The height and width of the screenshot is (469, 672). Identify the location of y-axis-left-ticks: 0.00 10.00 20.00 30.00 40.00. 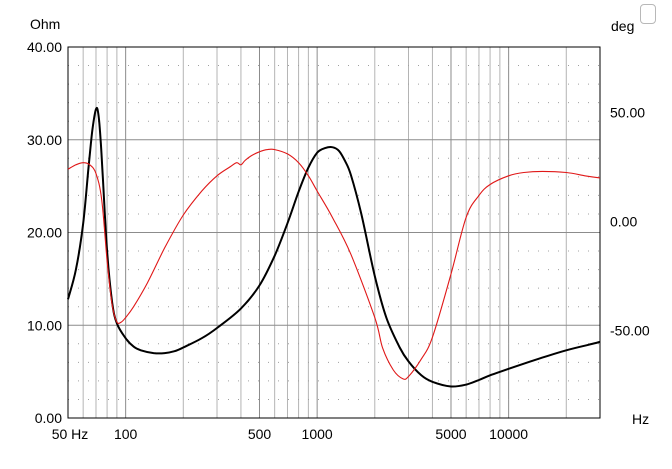
(44, 232).